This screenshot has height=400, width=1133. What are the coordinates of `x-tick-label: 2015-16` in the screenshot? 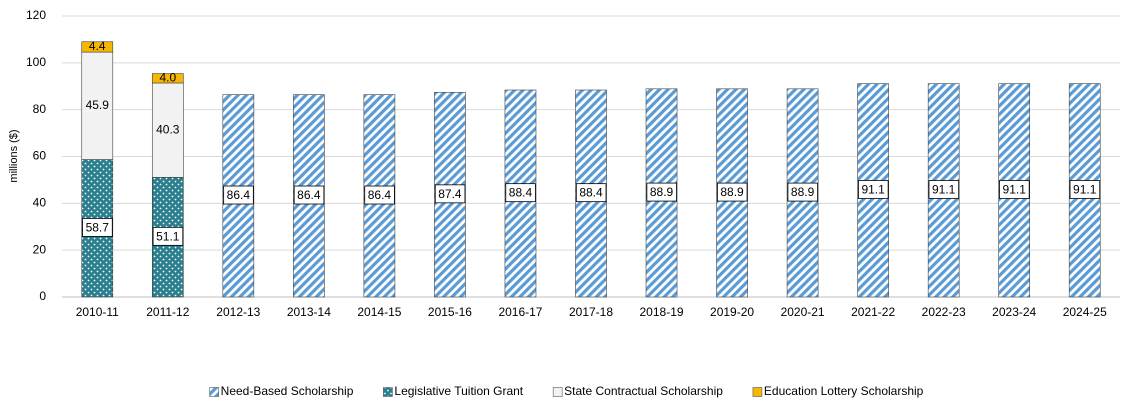 It's located at (450, 312).